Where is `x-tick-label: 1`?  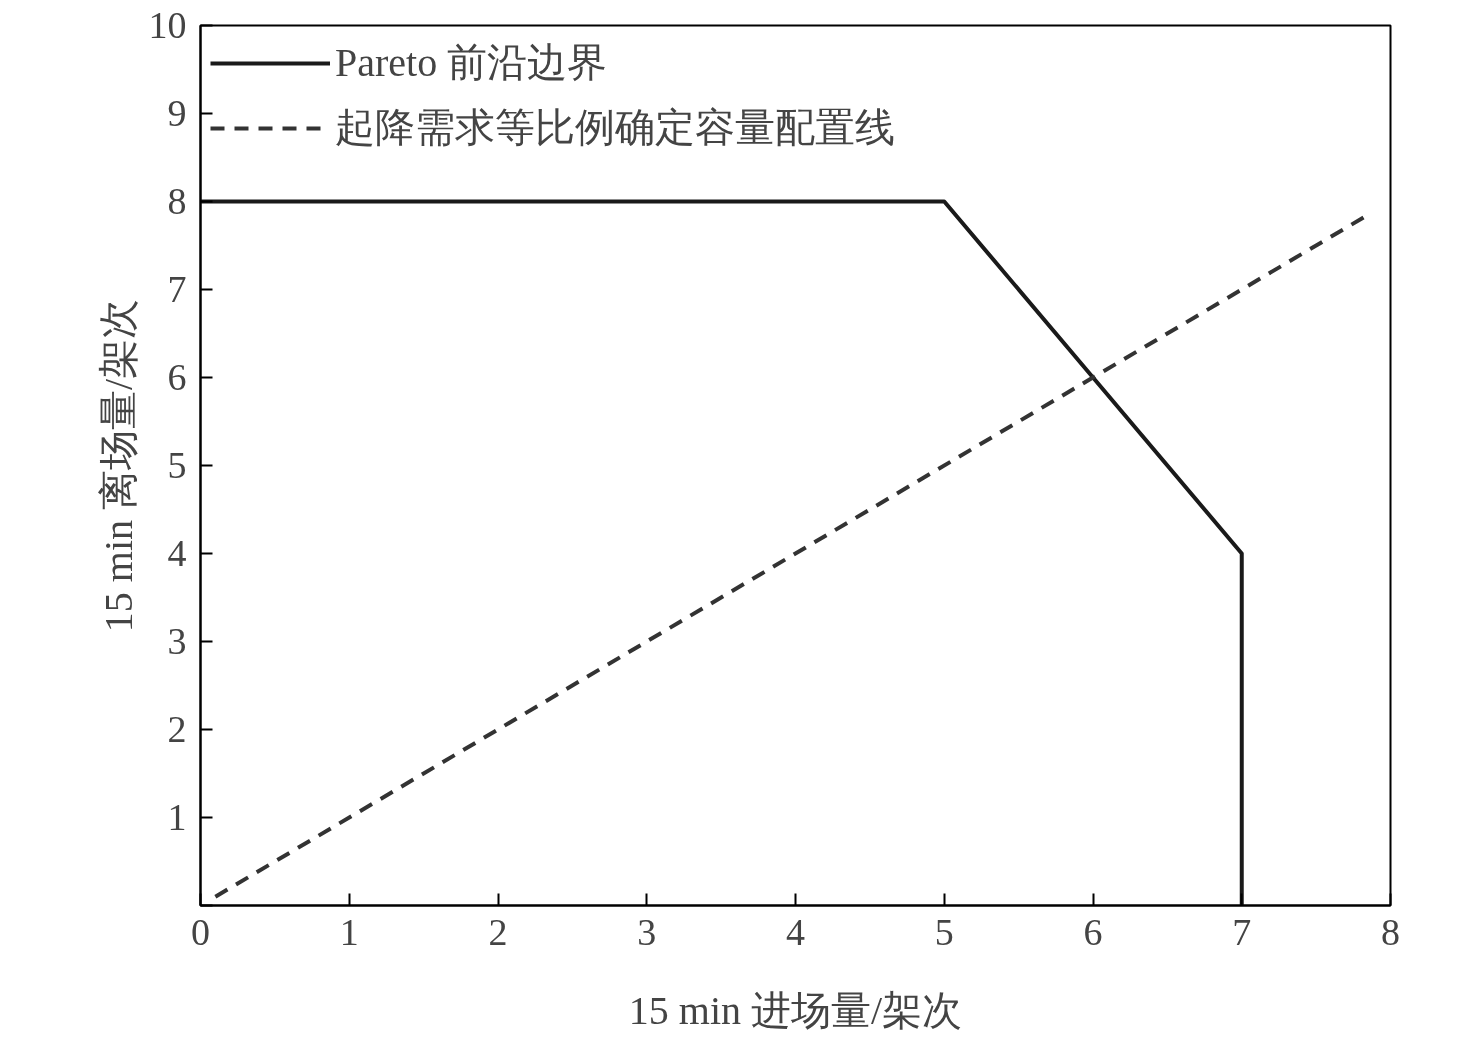
x-tick-label: 1 is located at coordinates (349, 931).